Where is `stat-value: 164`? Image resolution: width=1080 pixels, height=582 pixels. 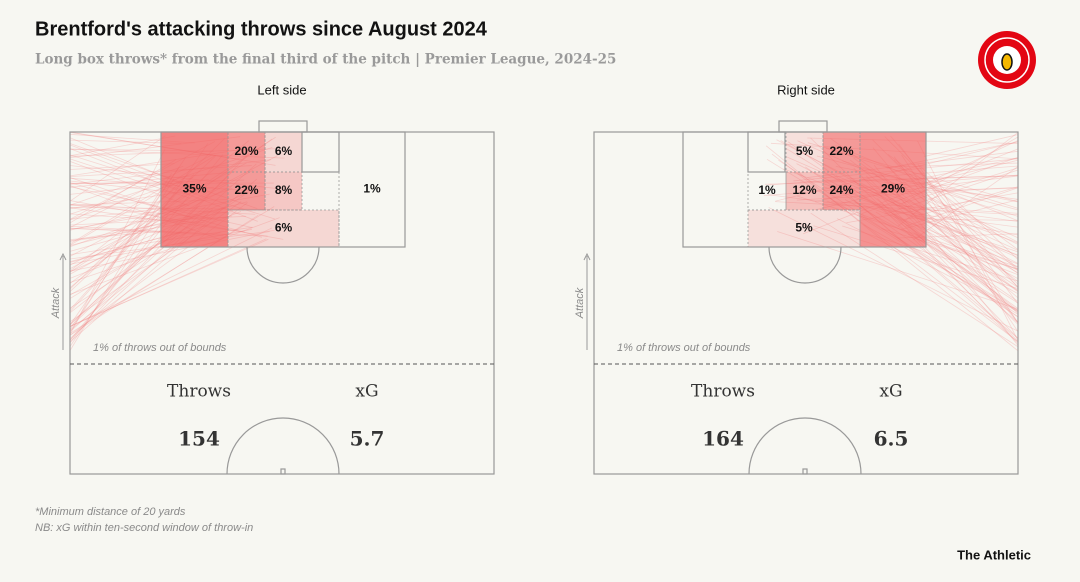
stat-value: 164 is located at coordinates (723, 439).